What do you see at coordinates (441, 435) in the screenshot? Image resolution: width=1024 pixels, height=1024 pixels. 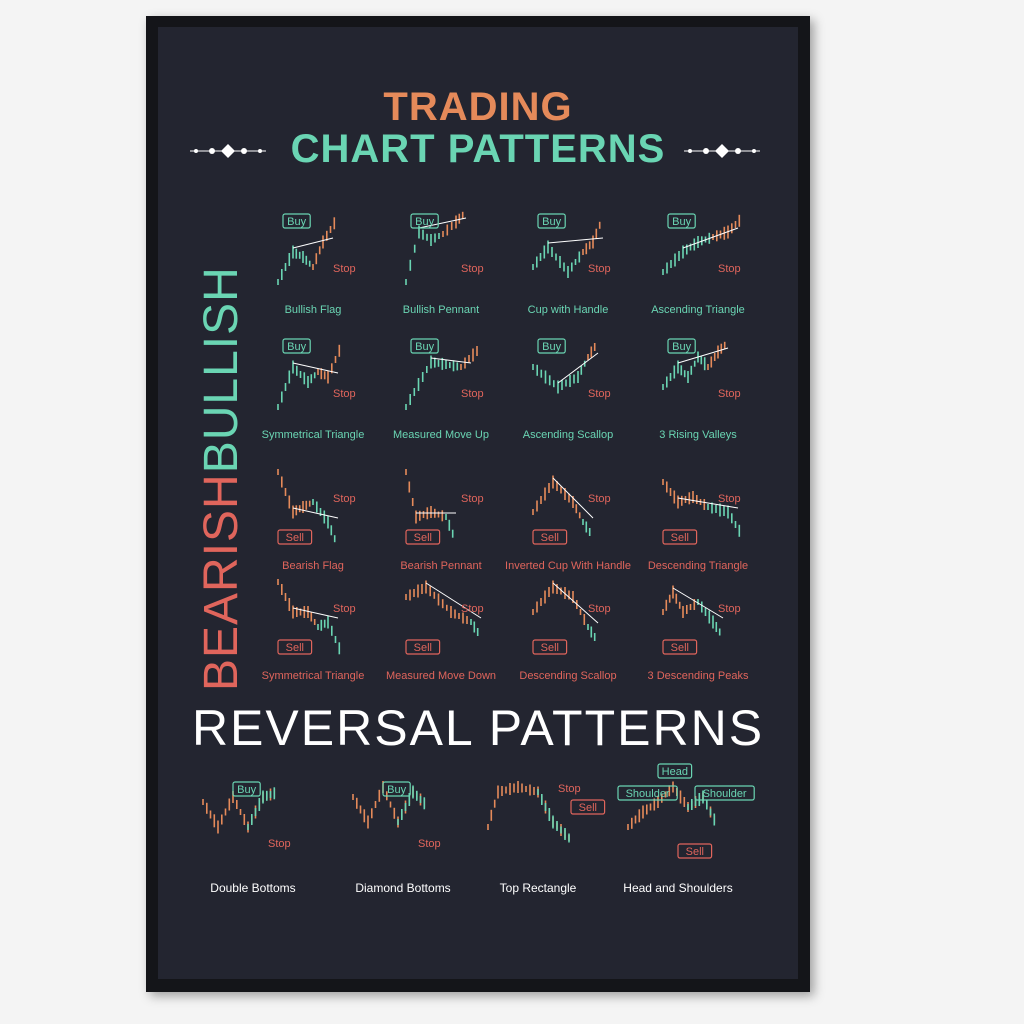 I see `pattern-label: Measured Move Up` at bounding box center [441, 435].